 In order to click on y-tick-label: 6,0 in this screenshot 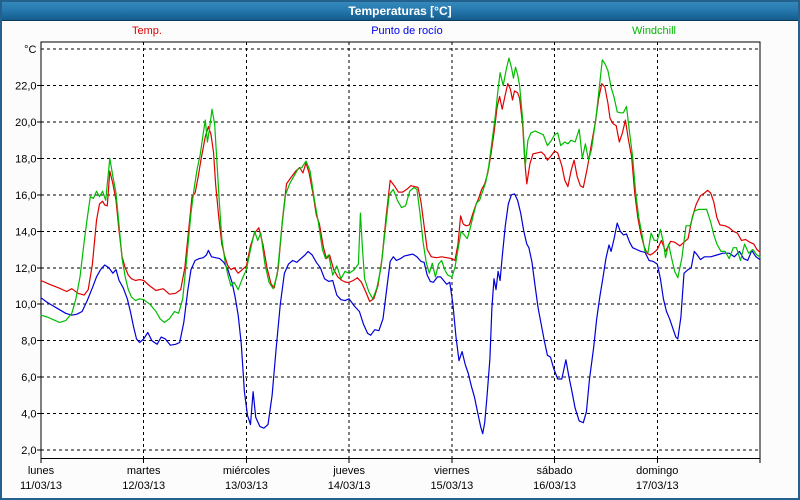, I will do `click(28, 378)`.